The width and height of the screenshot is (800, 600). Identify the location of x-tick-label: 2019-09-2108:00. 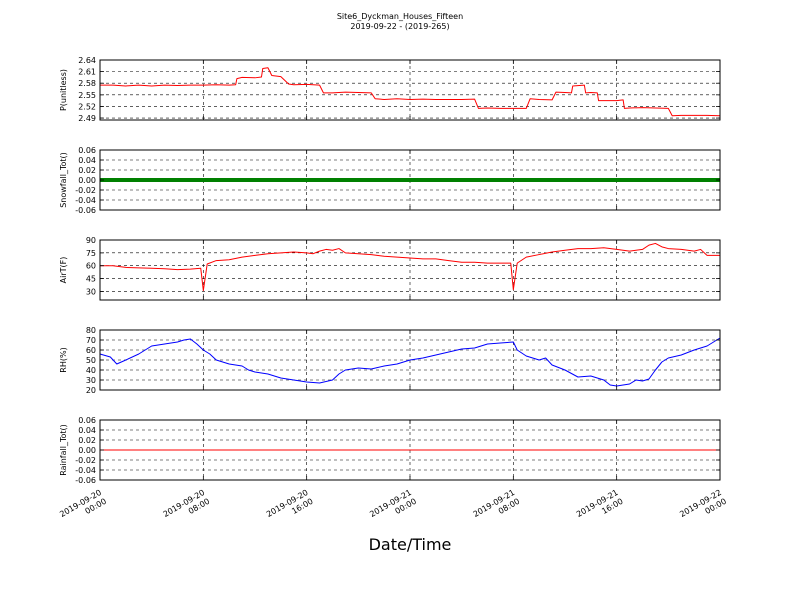
(497, 508).